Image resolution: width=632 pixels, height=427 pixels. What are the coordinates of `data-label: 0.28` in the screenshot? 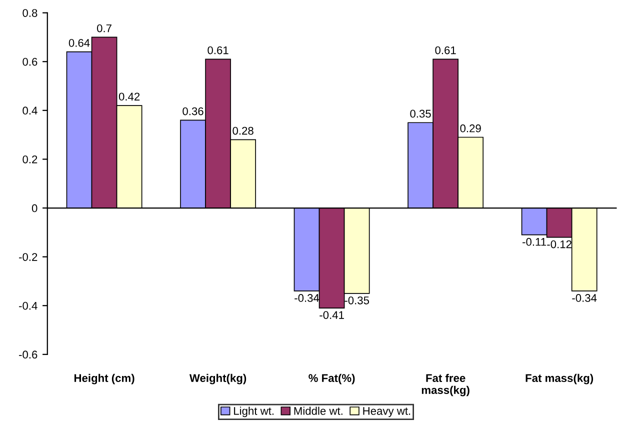 It's located at (243, 130).